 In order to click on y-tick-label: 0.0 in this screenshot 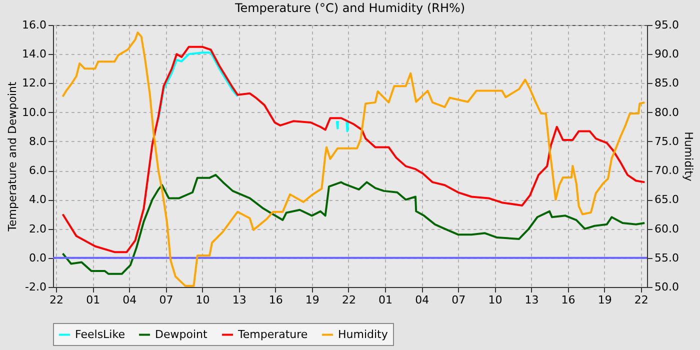, I will do `click(37, 257)`.